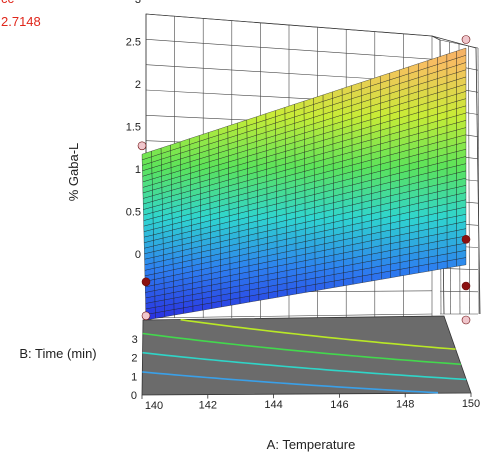 This screenshot has height=454, width=494. Describe the element at coordinates (134, 359) in the screenshot. I see `y-tick-label: 2` at that location.